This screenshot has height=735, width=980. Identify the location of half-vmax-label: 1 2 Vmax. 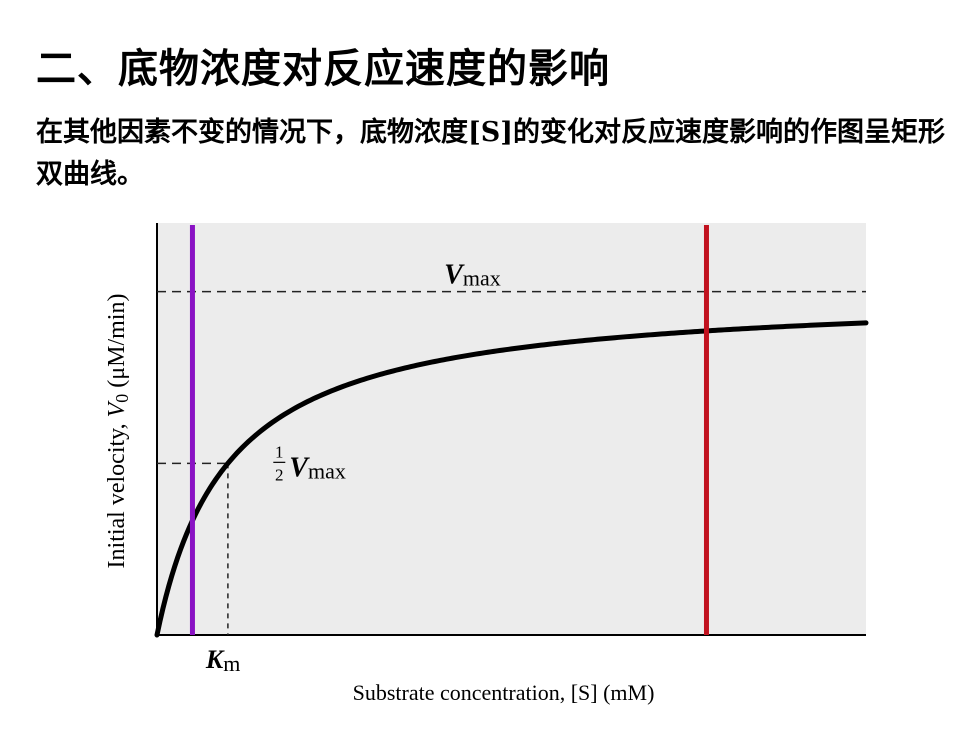
(309, 463).